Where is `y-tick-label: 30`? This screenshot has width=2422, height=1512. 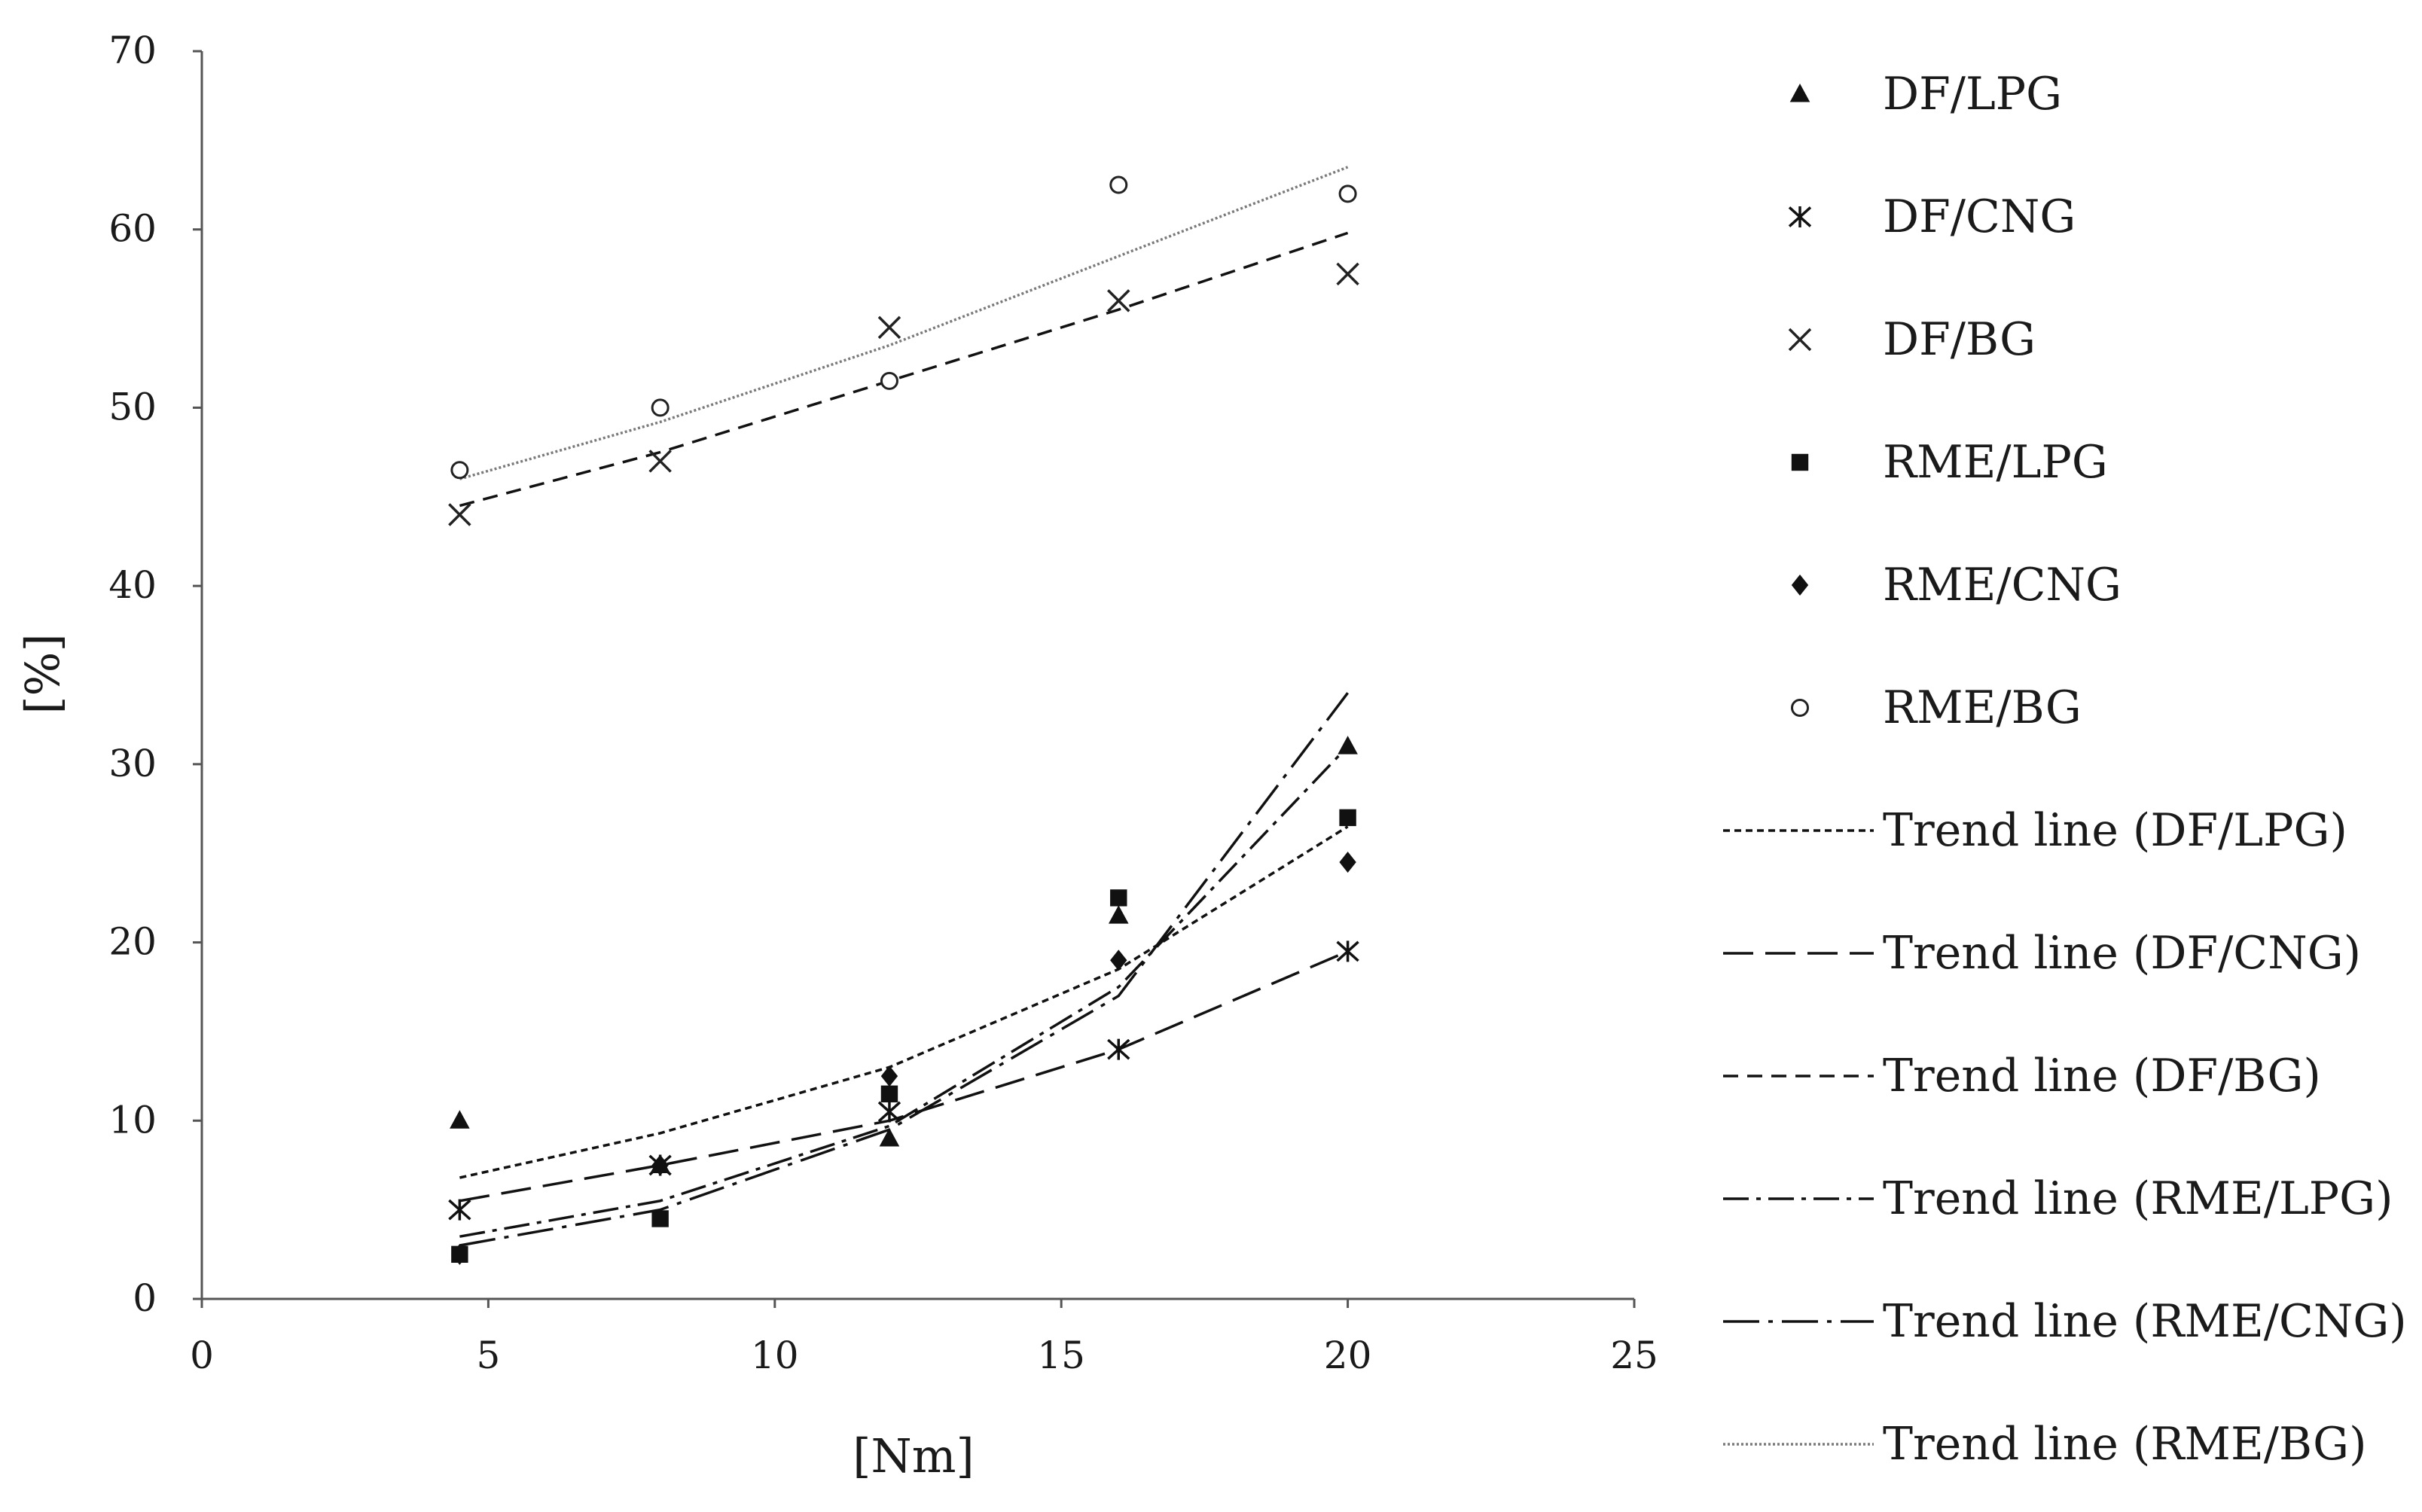 y-tick-label: 30 is located at coordinates (133, 764).